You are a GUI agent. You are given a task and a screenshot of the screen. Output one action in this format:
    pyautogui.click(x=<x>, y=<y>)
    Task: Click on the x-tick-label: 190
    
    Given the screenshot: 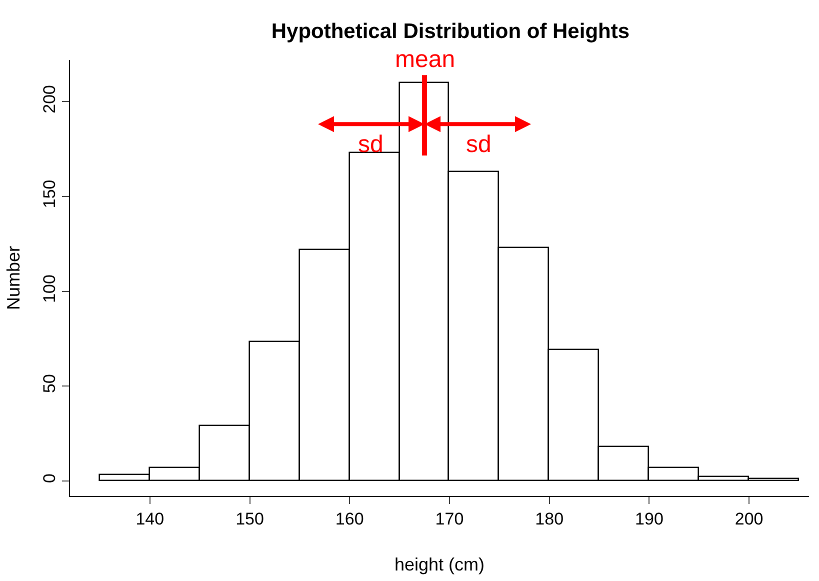 What is the action you would take?
    pyautogui.click(x=649, y=518)
    